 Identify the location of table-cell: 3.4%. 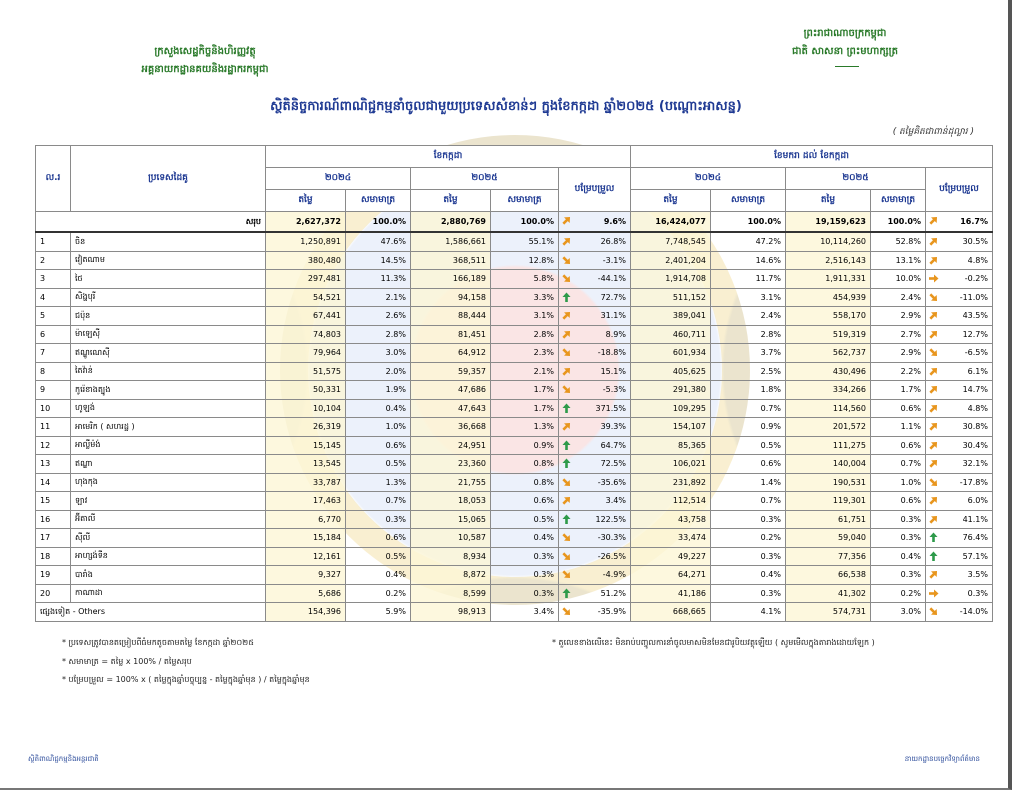
(524, 612).